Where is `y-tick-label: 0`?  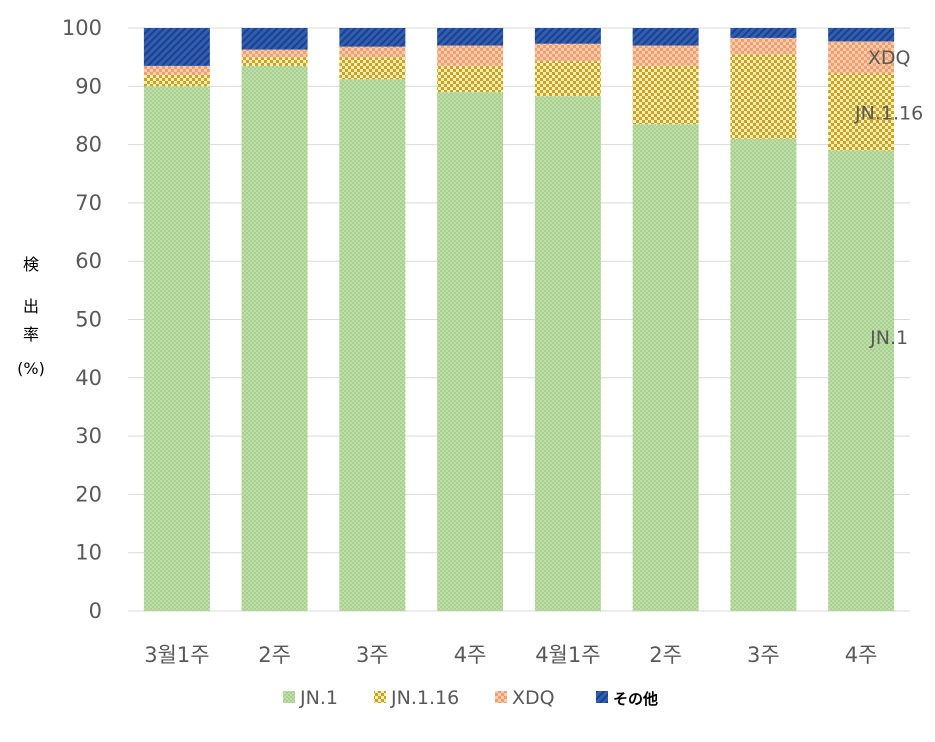
y-tick-label: 0 is located at coordinates (95, 611).